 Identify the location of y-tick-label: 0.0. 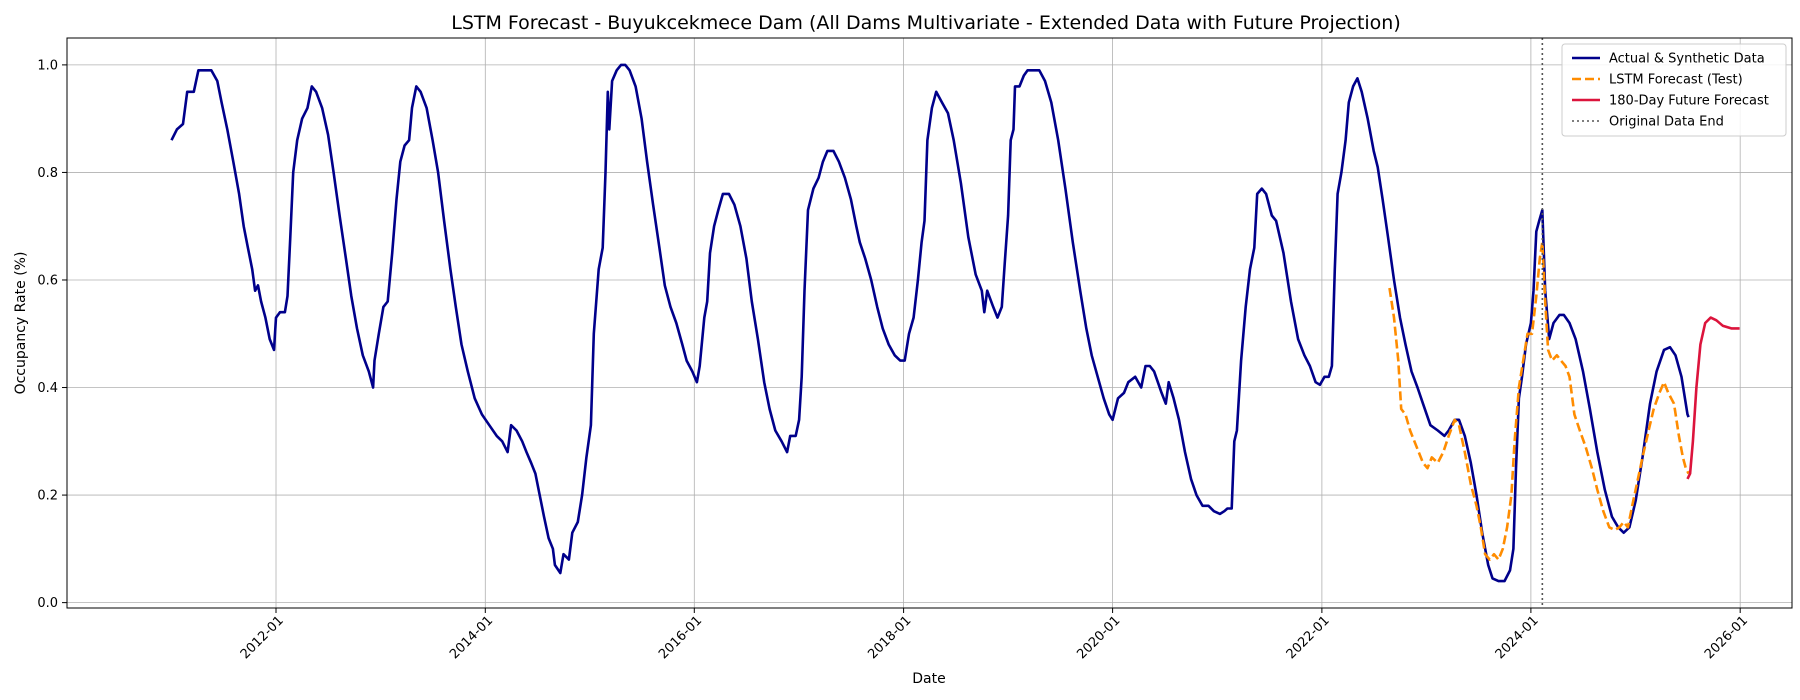
(47, 603).